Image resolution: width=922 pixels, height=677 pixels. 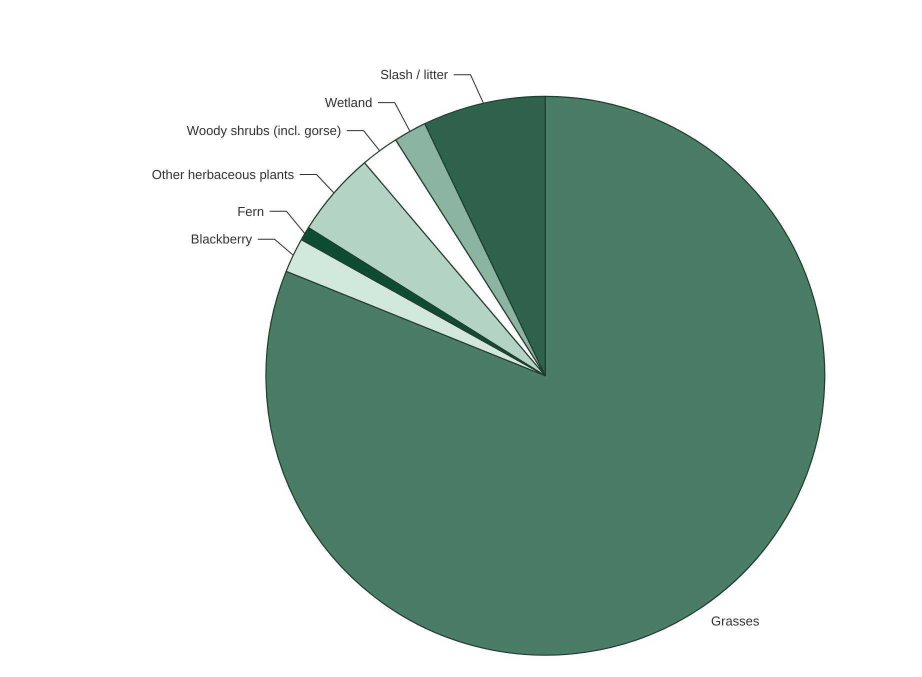 What do you see at coordinates (221, 239) in the screenshot?
I see `slice-label: Blackberry` at bounding box center [221, 239].